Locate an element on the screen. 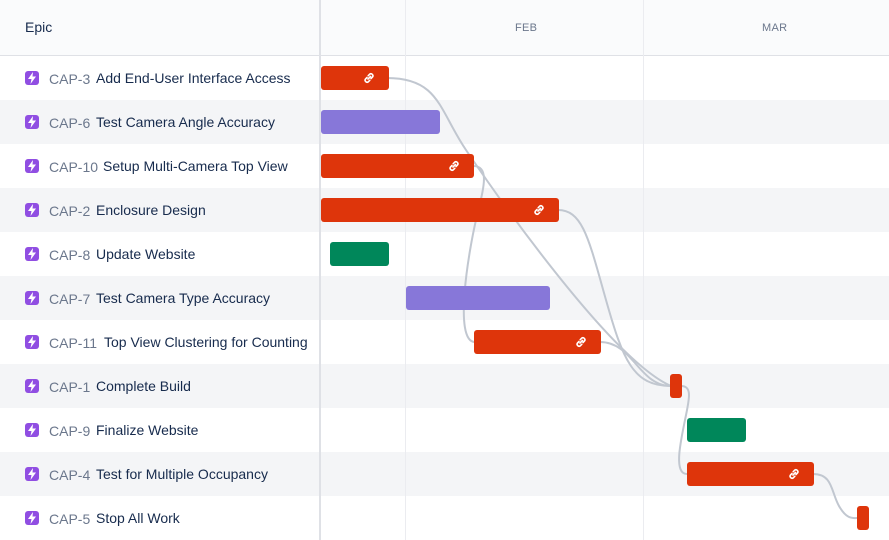 The height and width of the screenshot is (540, 889). issue-title: Test for Multiple Occupancy is located at coordinates (182, 474).